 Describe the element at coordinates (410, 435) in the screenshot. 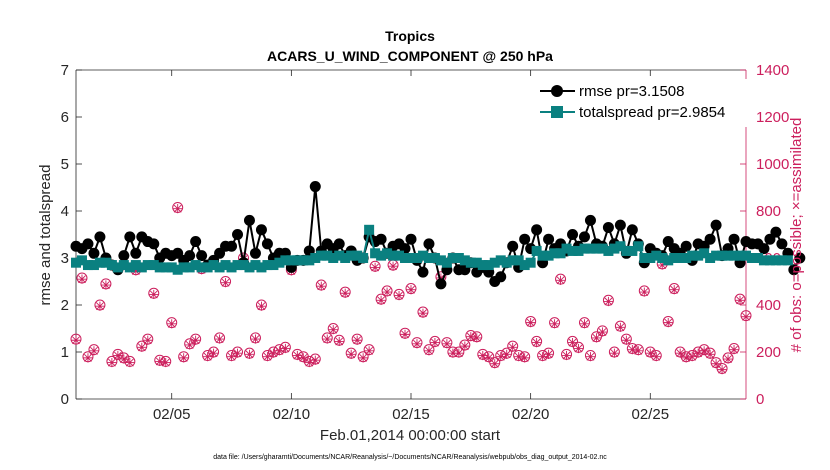

I see `x-axis-label: Feb.01,2014 00:00:00 start` at that location.